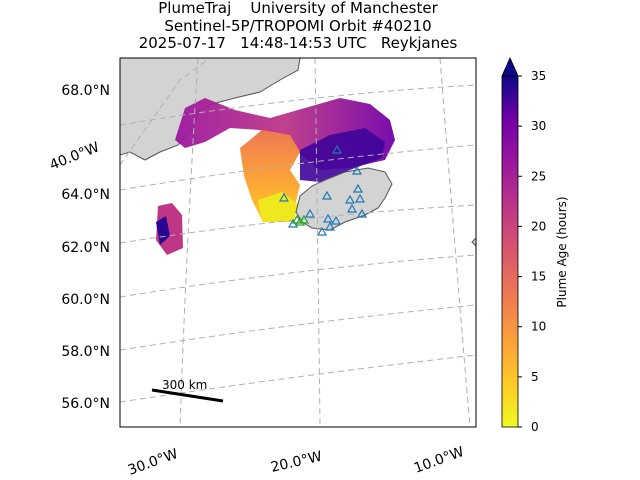  Describe the element at coordinates (510, 67) in the screenshot. I see `colorbar-extend-max` at that location.